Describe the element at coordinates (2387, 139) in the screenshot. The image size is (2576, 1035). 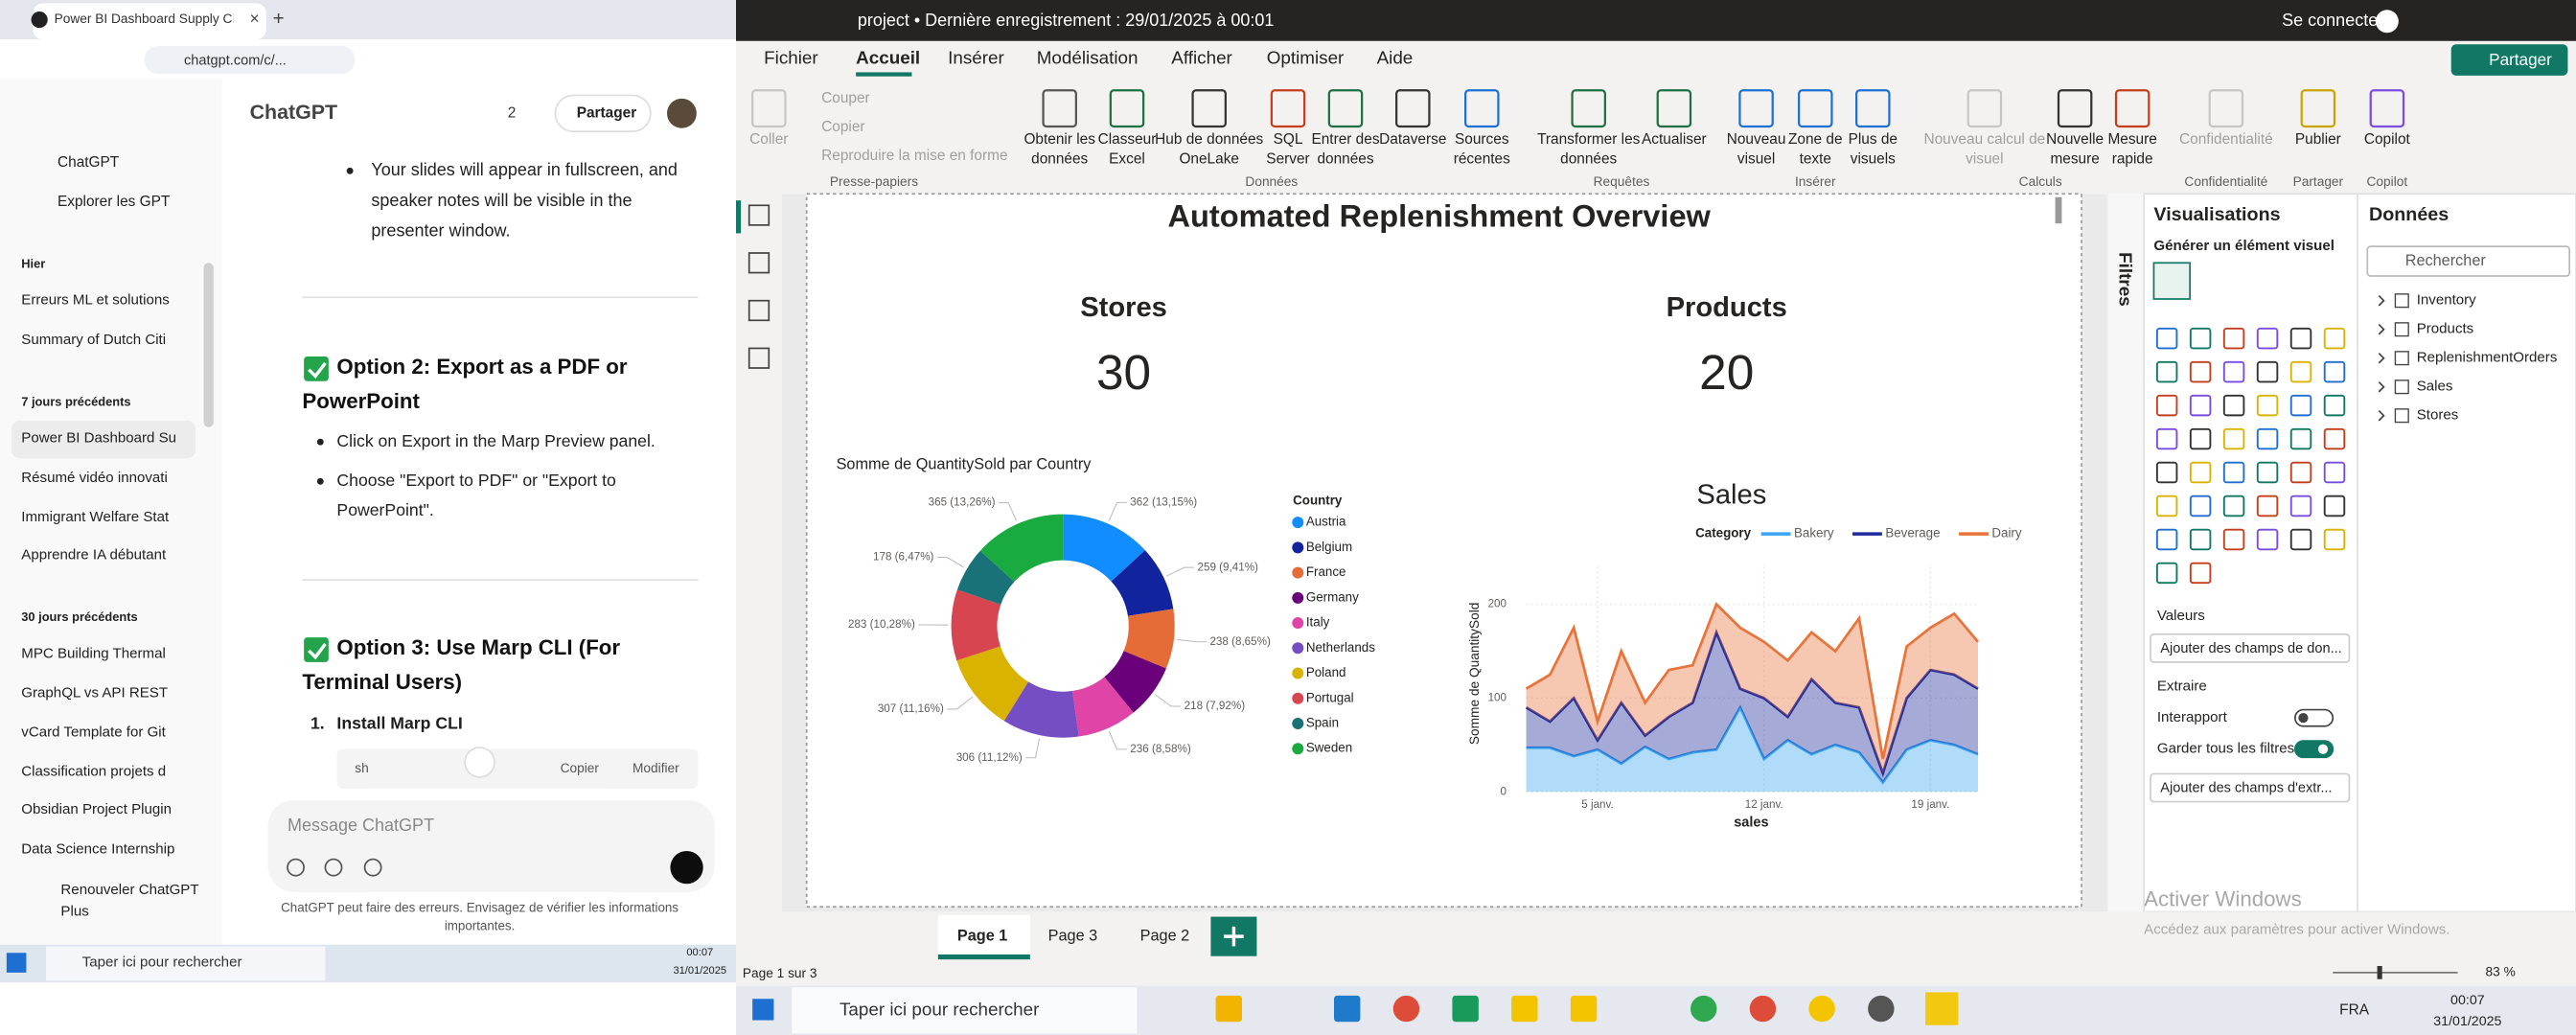
I see `ribbon-button: Copilot` at that location.